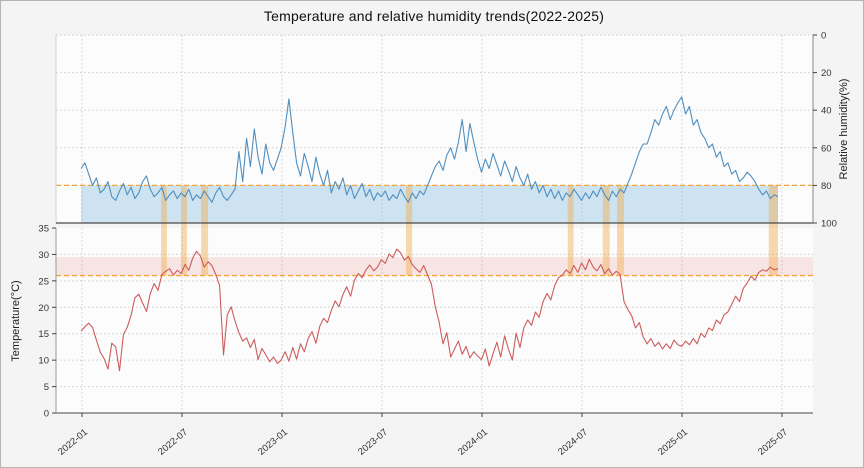 This screenshot has width=864, height=468. Describe the element at coordinates (434, 266) in the screenshot. I see `high-temperature-zone` at that location.